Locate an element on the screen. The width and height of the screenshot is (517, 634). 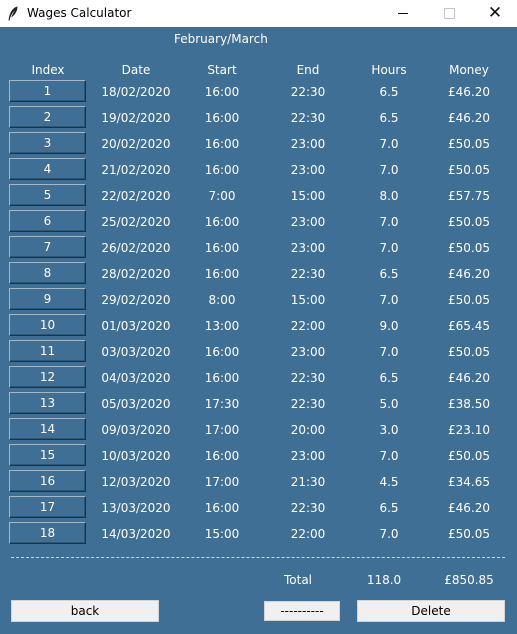
header-end: End is located at coordinates (308, 70).